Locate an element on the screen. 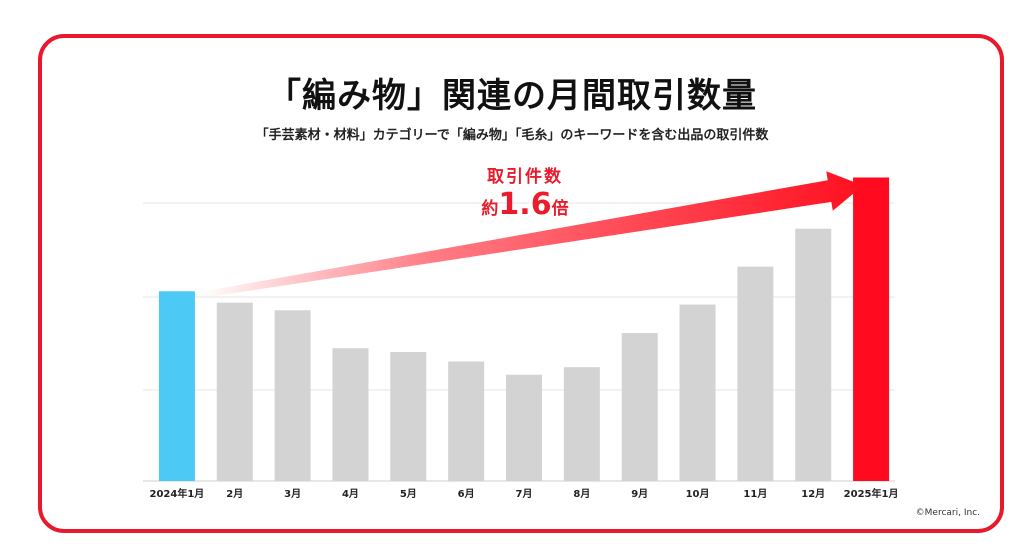  x-tick-labels: 2024年1月 2月 3月 4月 5月 6月 7月 8月 9月 10月 11月 12月 2025年1月 is located at coordinates (524, 493).